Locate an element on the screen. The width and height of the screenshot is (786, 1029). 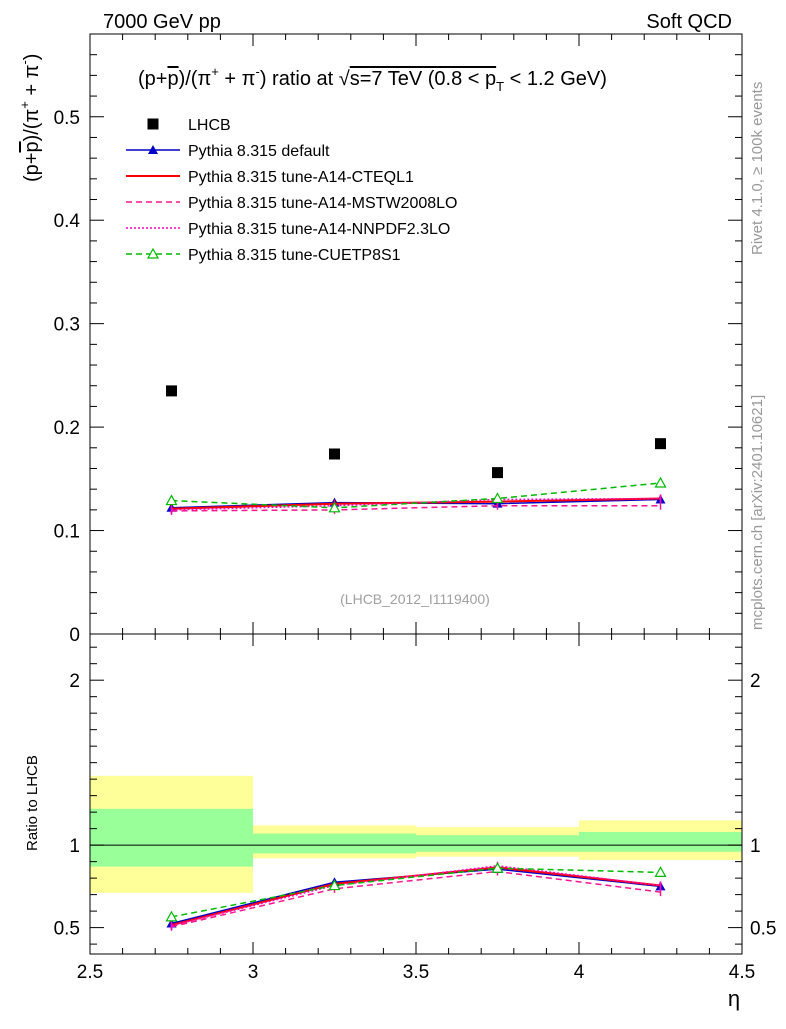
legend-label-5: Pythia 8.315 tune-CUETP8S1 is located at coordinates (294, 255).